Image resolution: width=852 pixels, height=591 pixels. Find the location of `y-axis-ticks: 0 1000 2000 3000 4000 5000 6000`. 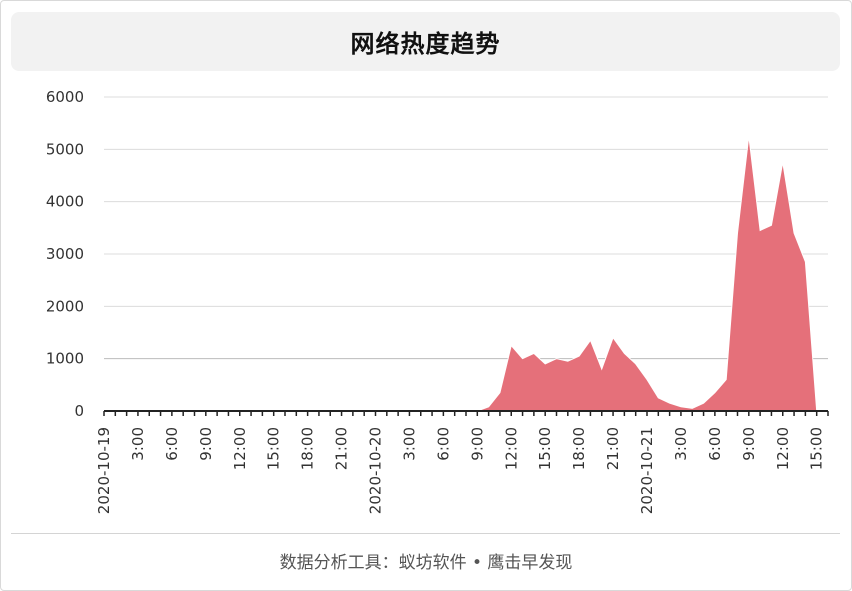

y-axis-ticks: 0 1000 2000 3000 4000 5000 6000 is located at coordinates (65, 254).